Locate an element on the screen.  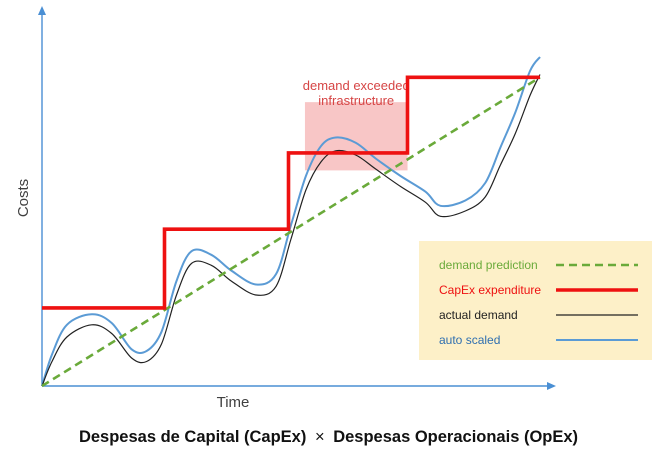
x-axis-arrow is located at coordinates (551, 386).